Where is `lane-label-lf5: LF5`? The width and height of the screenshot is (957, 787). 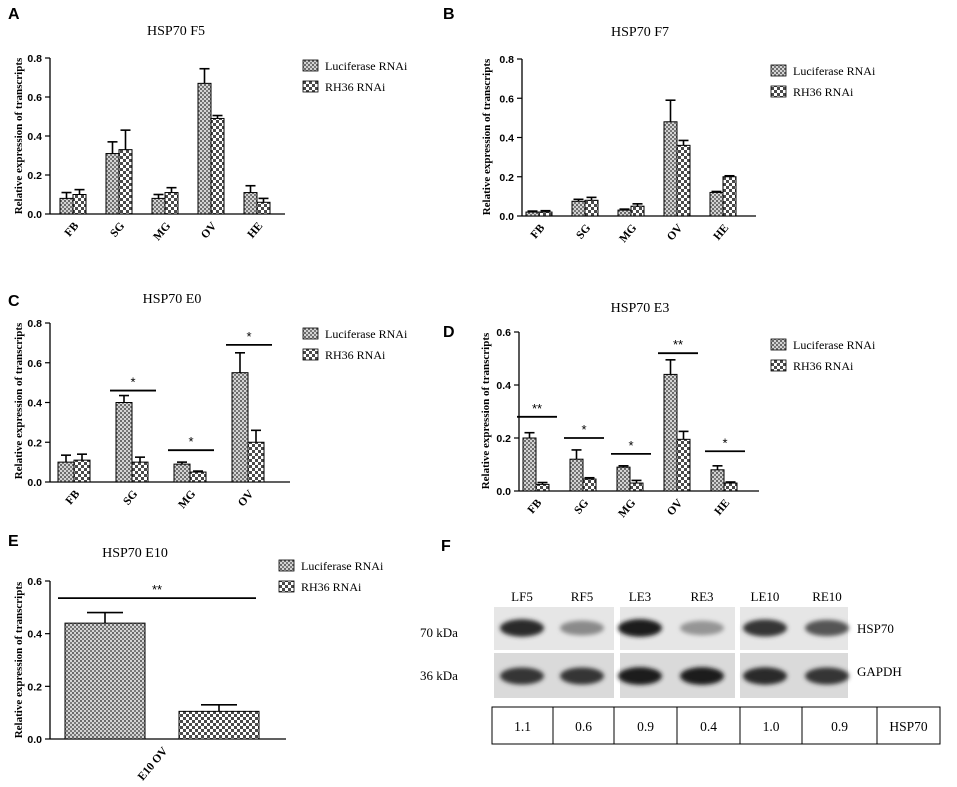 lane-label-lf5: LF5 is located at coordinates (522, 596).